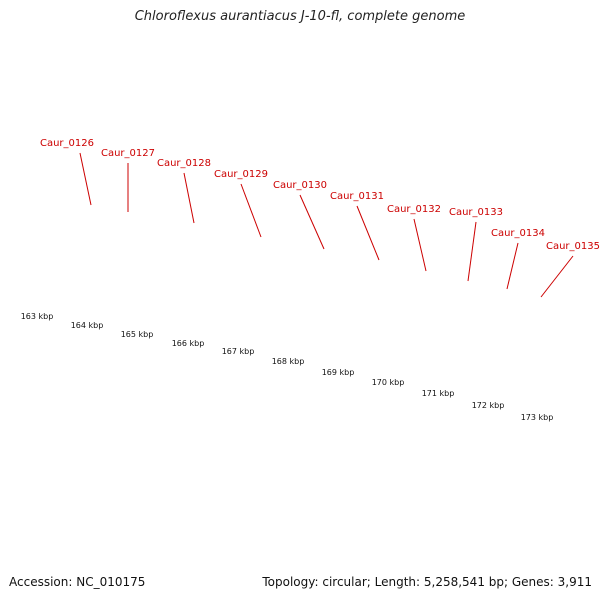  Describe the element at coordinates (414, 209) in the screenshot. I see `locus-label: Caur_0132` at that location.